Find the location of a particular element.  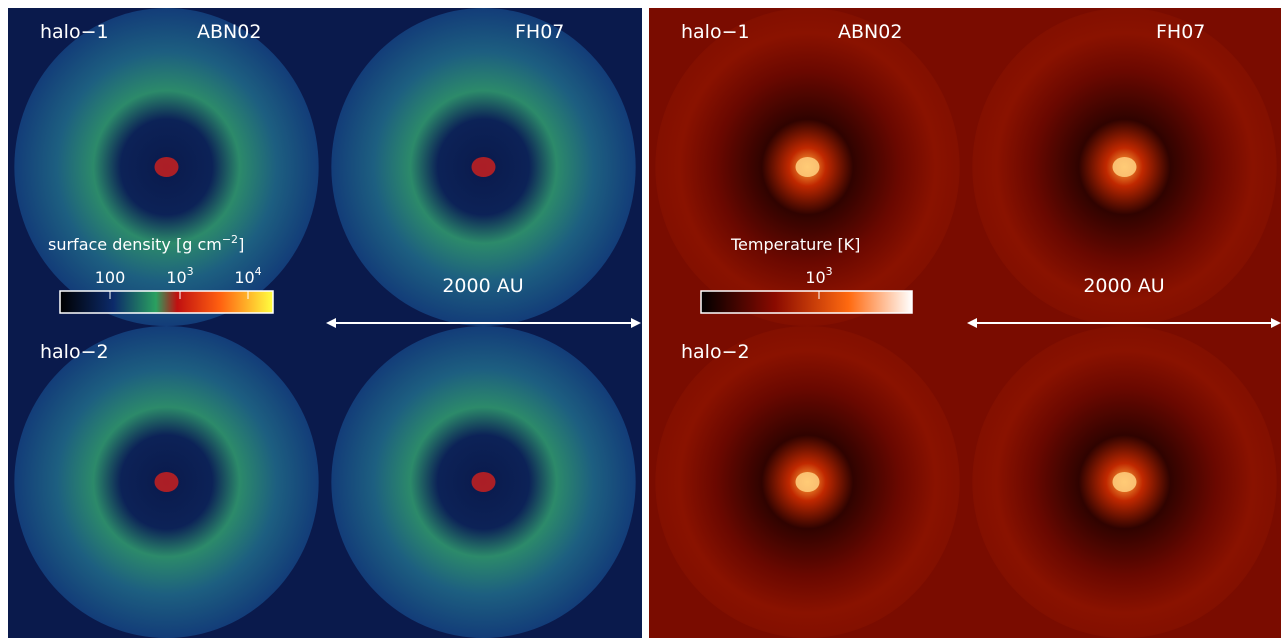

tick-base: 100 is located at coordinates (110, 277).